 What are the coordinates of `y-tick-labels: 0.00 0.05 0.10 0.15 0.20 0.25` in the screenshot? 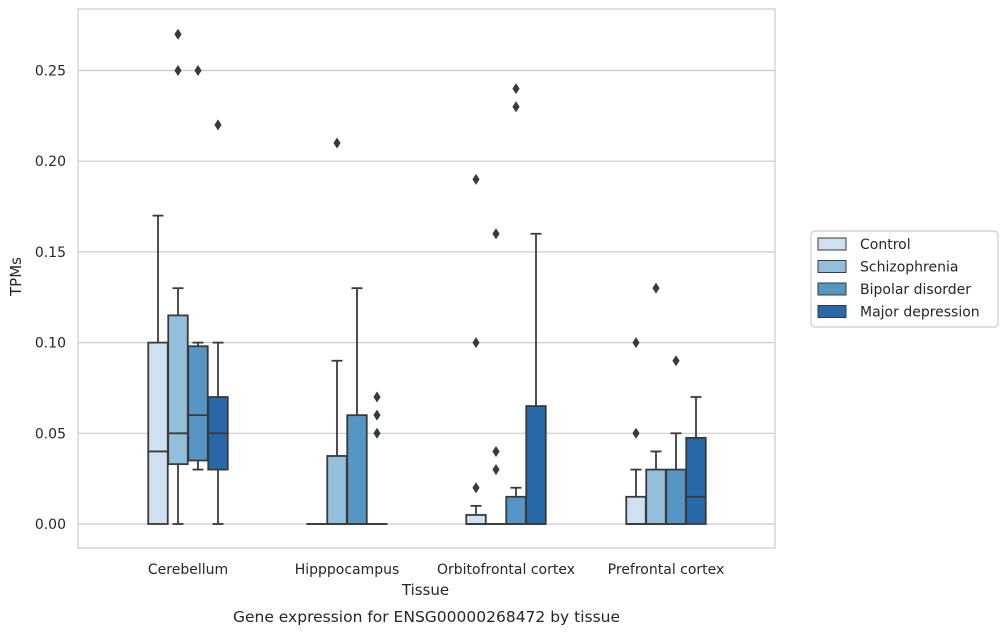 It's located at (50, 299).